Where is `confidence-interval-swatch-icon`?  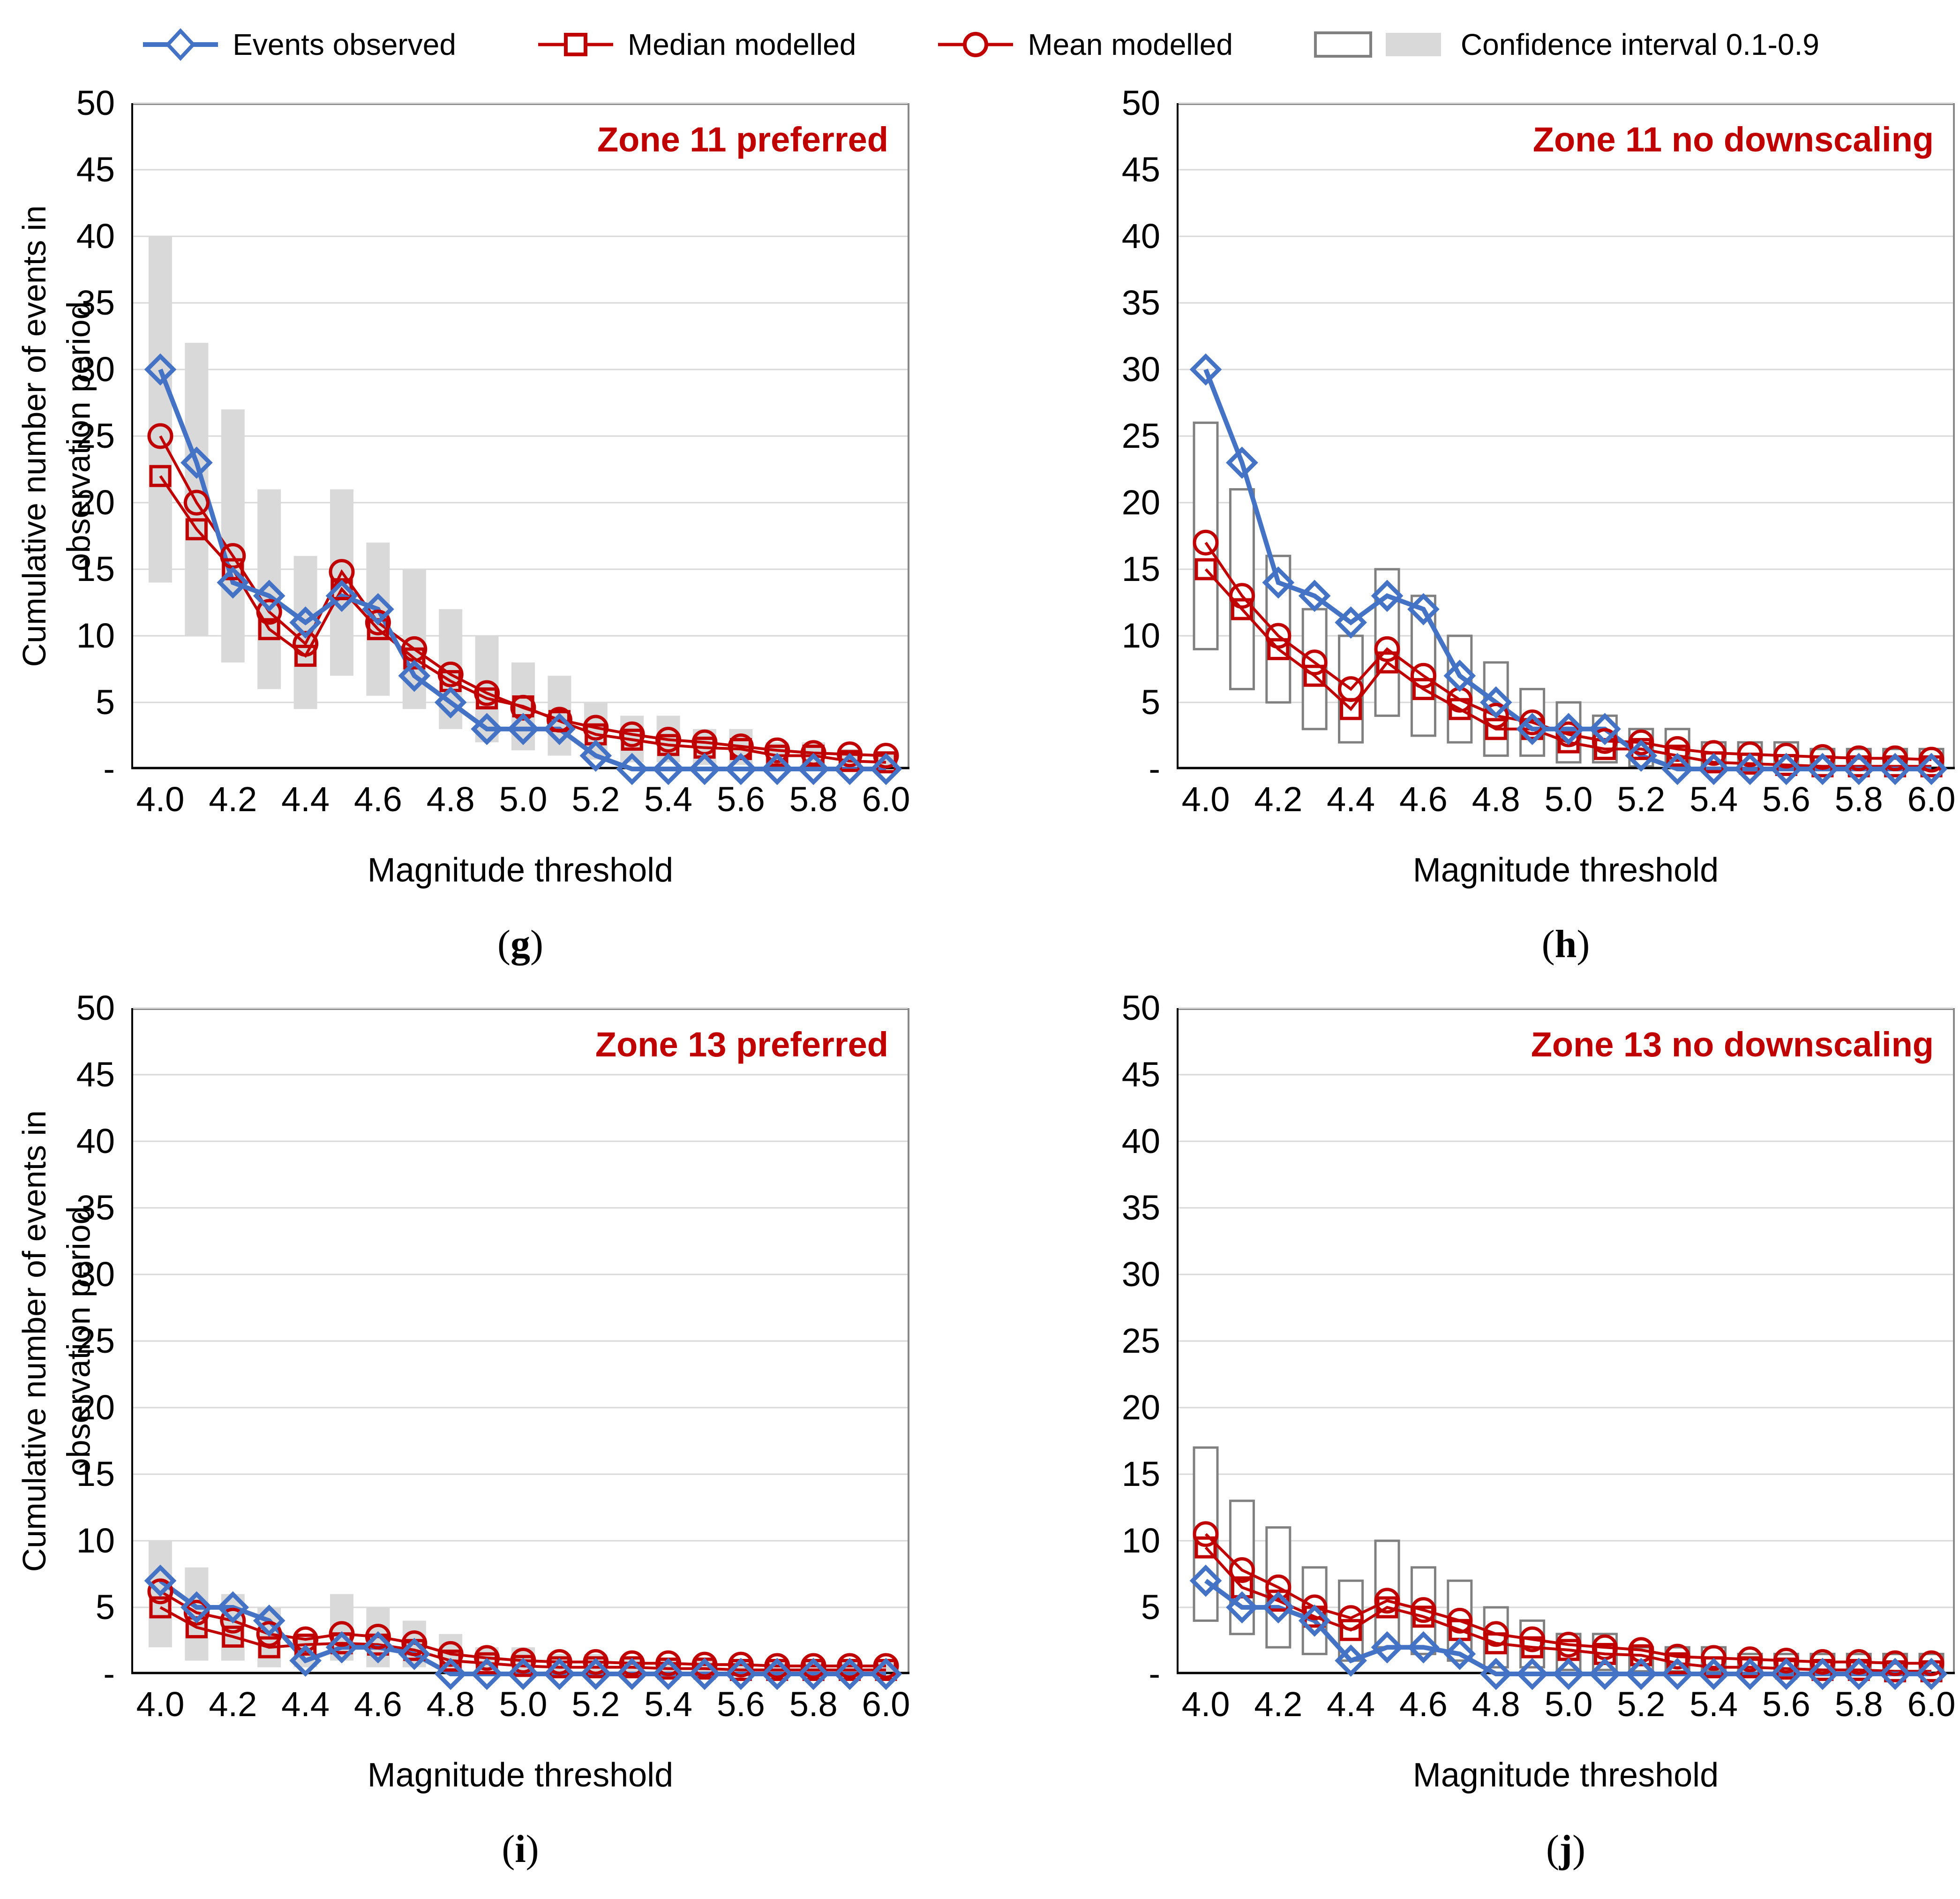 confidence-interval-swatch-icon is located at coordinates (1377, 45).